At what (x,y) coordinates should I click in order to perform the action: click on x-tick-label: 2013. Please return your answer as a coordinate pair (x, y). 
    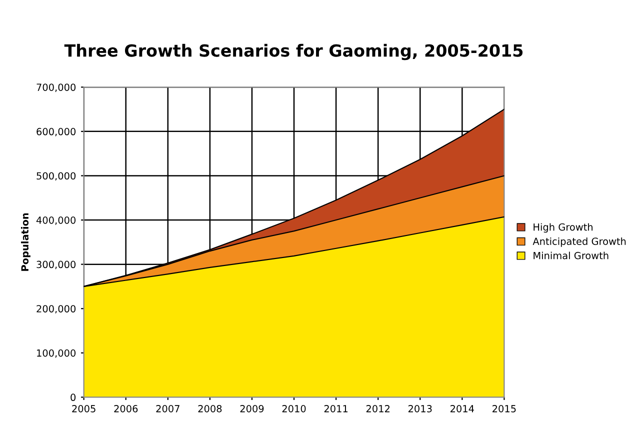
    Looking at the image, I should click on (420, 408).